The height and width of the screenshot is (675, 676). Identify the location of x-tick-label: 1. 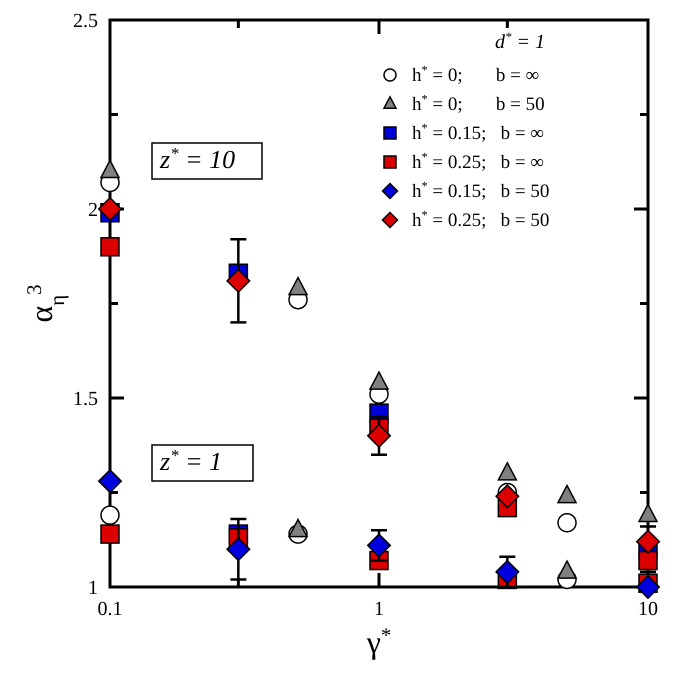
(379, 609).